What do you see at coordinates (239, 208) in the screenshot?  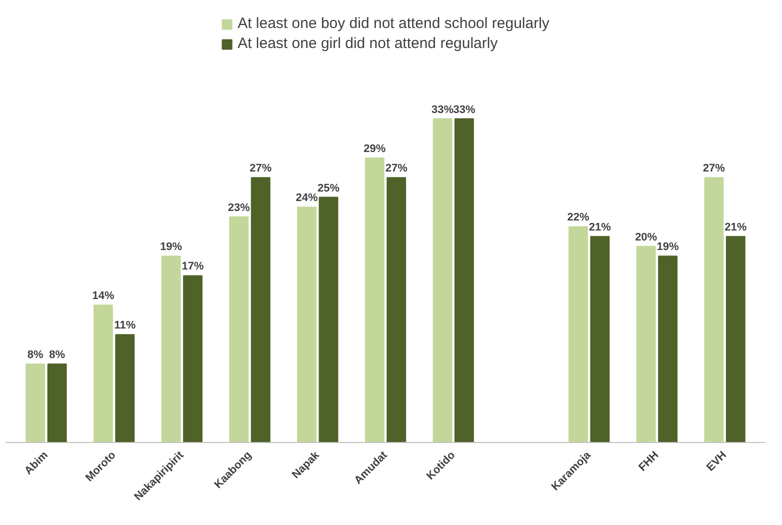 I see `data-label: 23%` at bounding box center [239, 208].